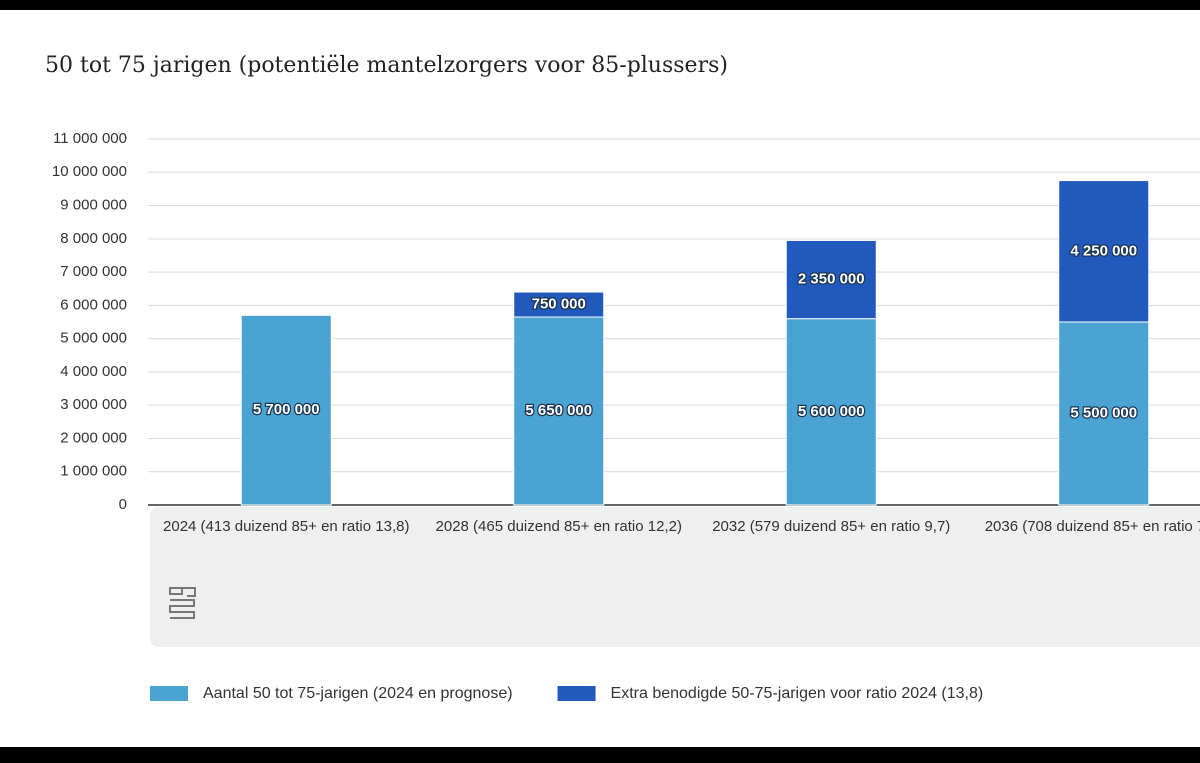  What do you see at coordinates (93, 437) in the screenshot?
I see `y-tick-label: 2 000 000` at bounding box center [93, 437].